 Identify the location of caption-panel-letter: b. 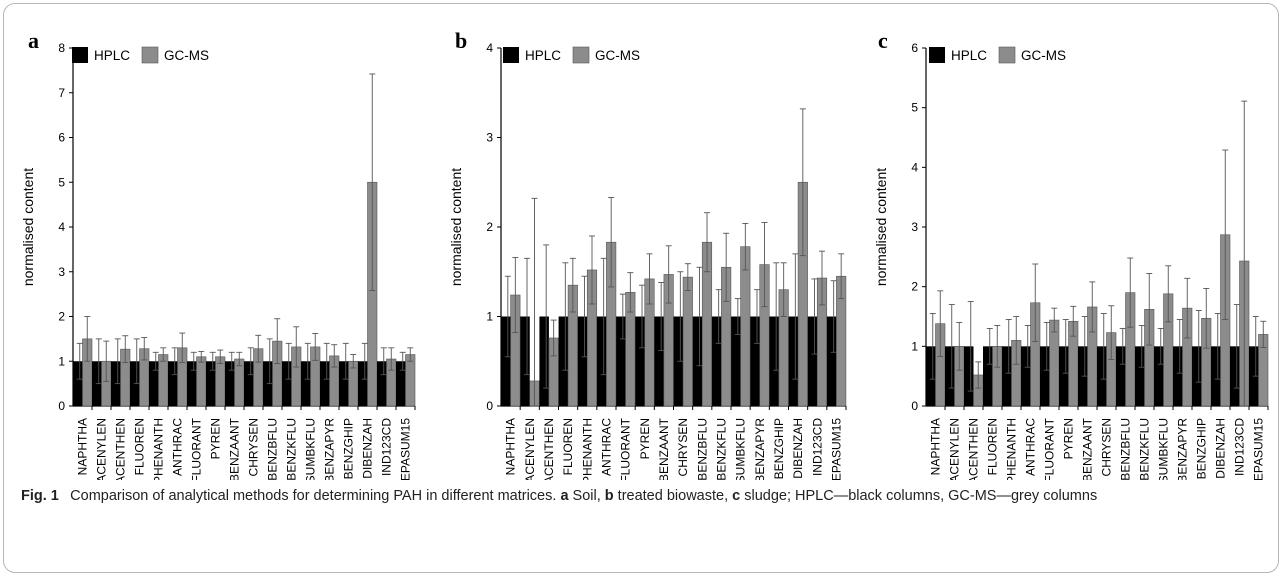
(609, 496).